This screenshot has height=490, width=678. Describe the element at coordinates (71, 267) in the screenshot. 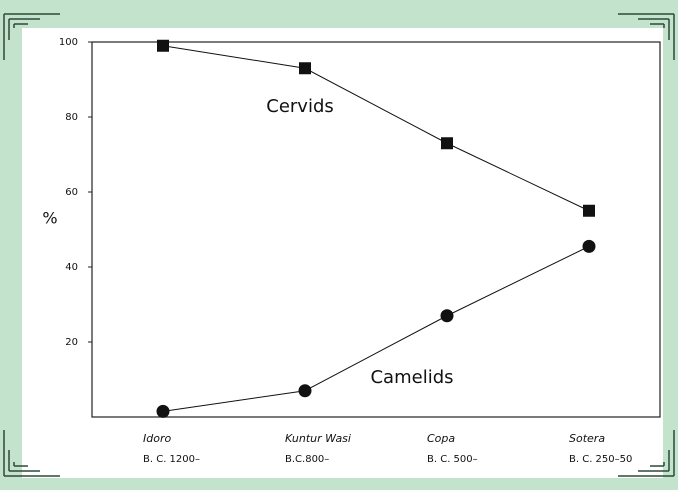

I see `y-tick-label: 40` at that location.